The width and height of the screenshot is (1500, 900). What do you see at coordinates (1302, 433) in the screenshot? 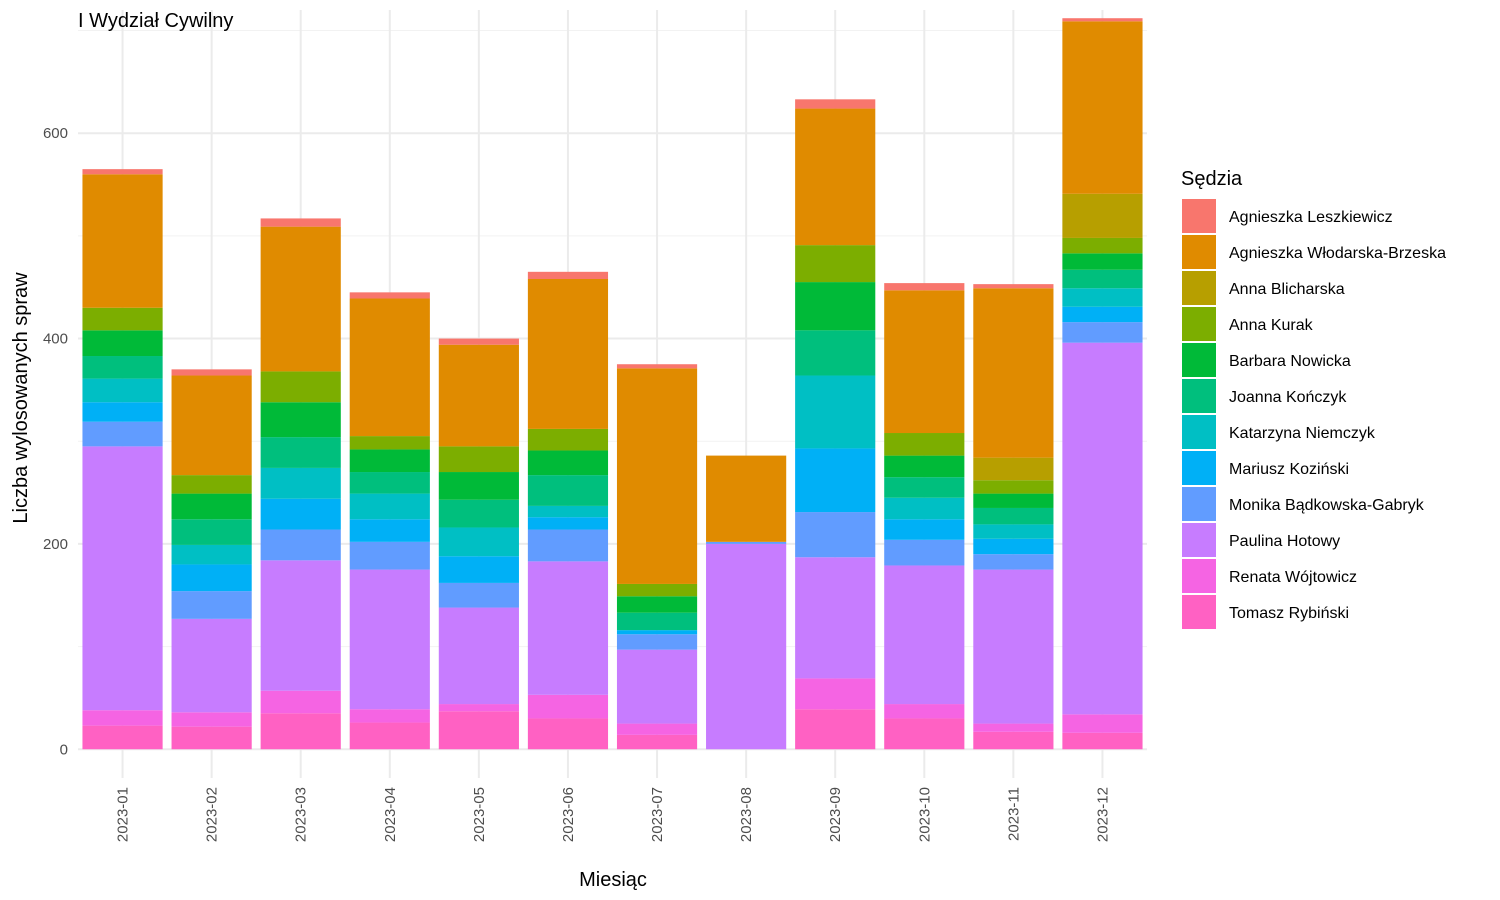
I see `legend-label: Katarzyna Niemczyk` at bounding box center [1302, 433].